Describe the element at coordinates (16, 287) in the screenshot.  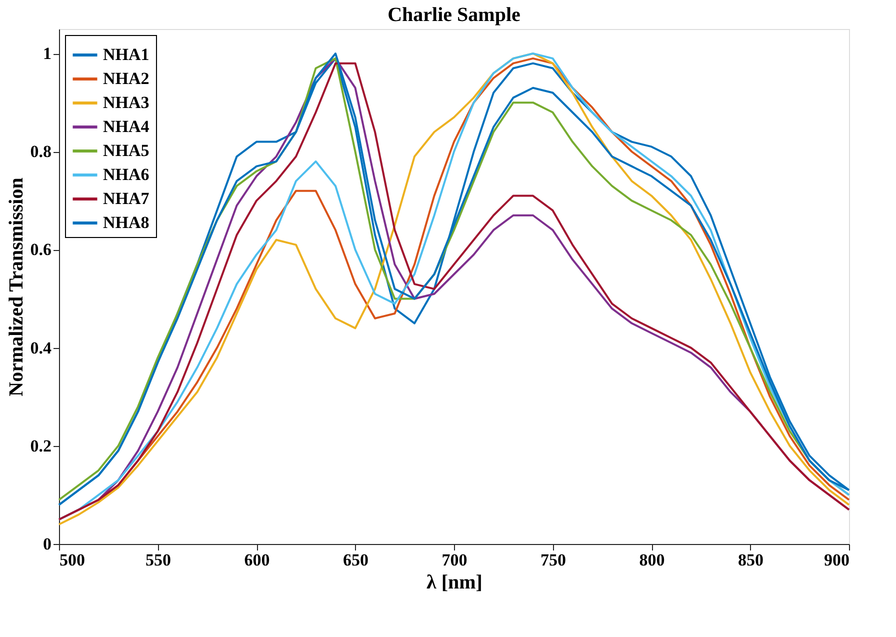
I see `y-axis-title: Normalized Transmission` at that location.